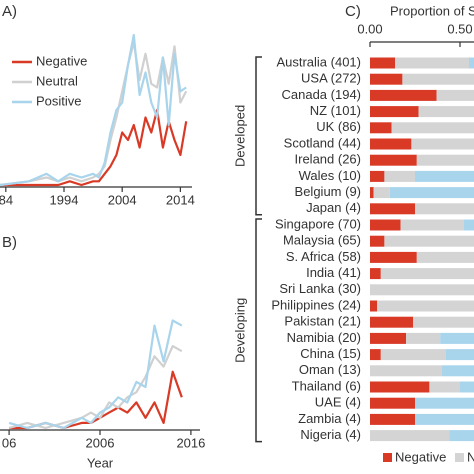 The image size is (474, 474). I want to click on category-label: Nigeria (4), so click(330, 434).